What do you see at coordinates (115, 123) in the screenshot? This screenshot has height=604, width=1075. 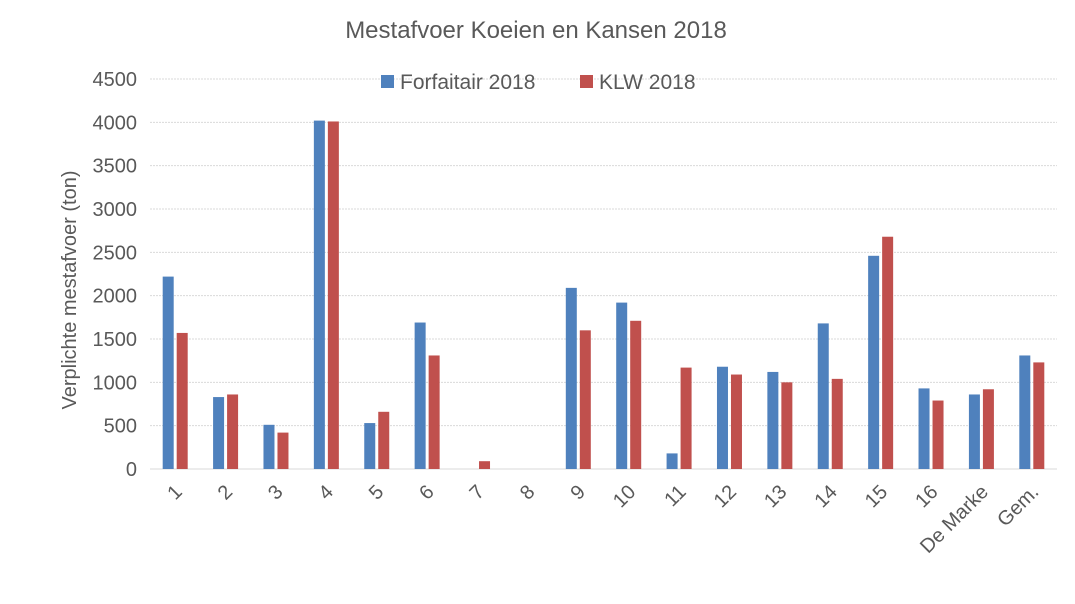 I see `y-tick-label: 4000` at bounding box center [115, 123].